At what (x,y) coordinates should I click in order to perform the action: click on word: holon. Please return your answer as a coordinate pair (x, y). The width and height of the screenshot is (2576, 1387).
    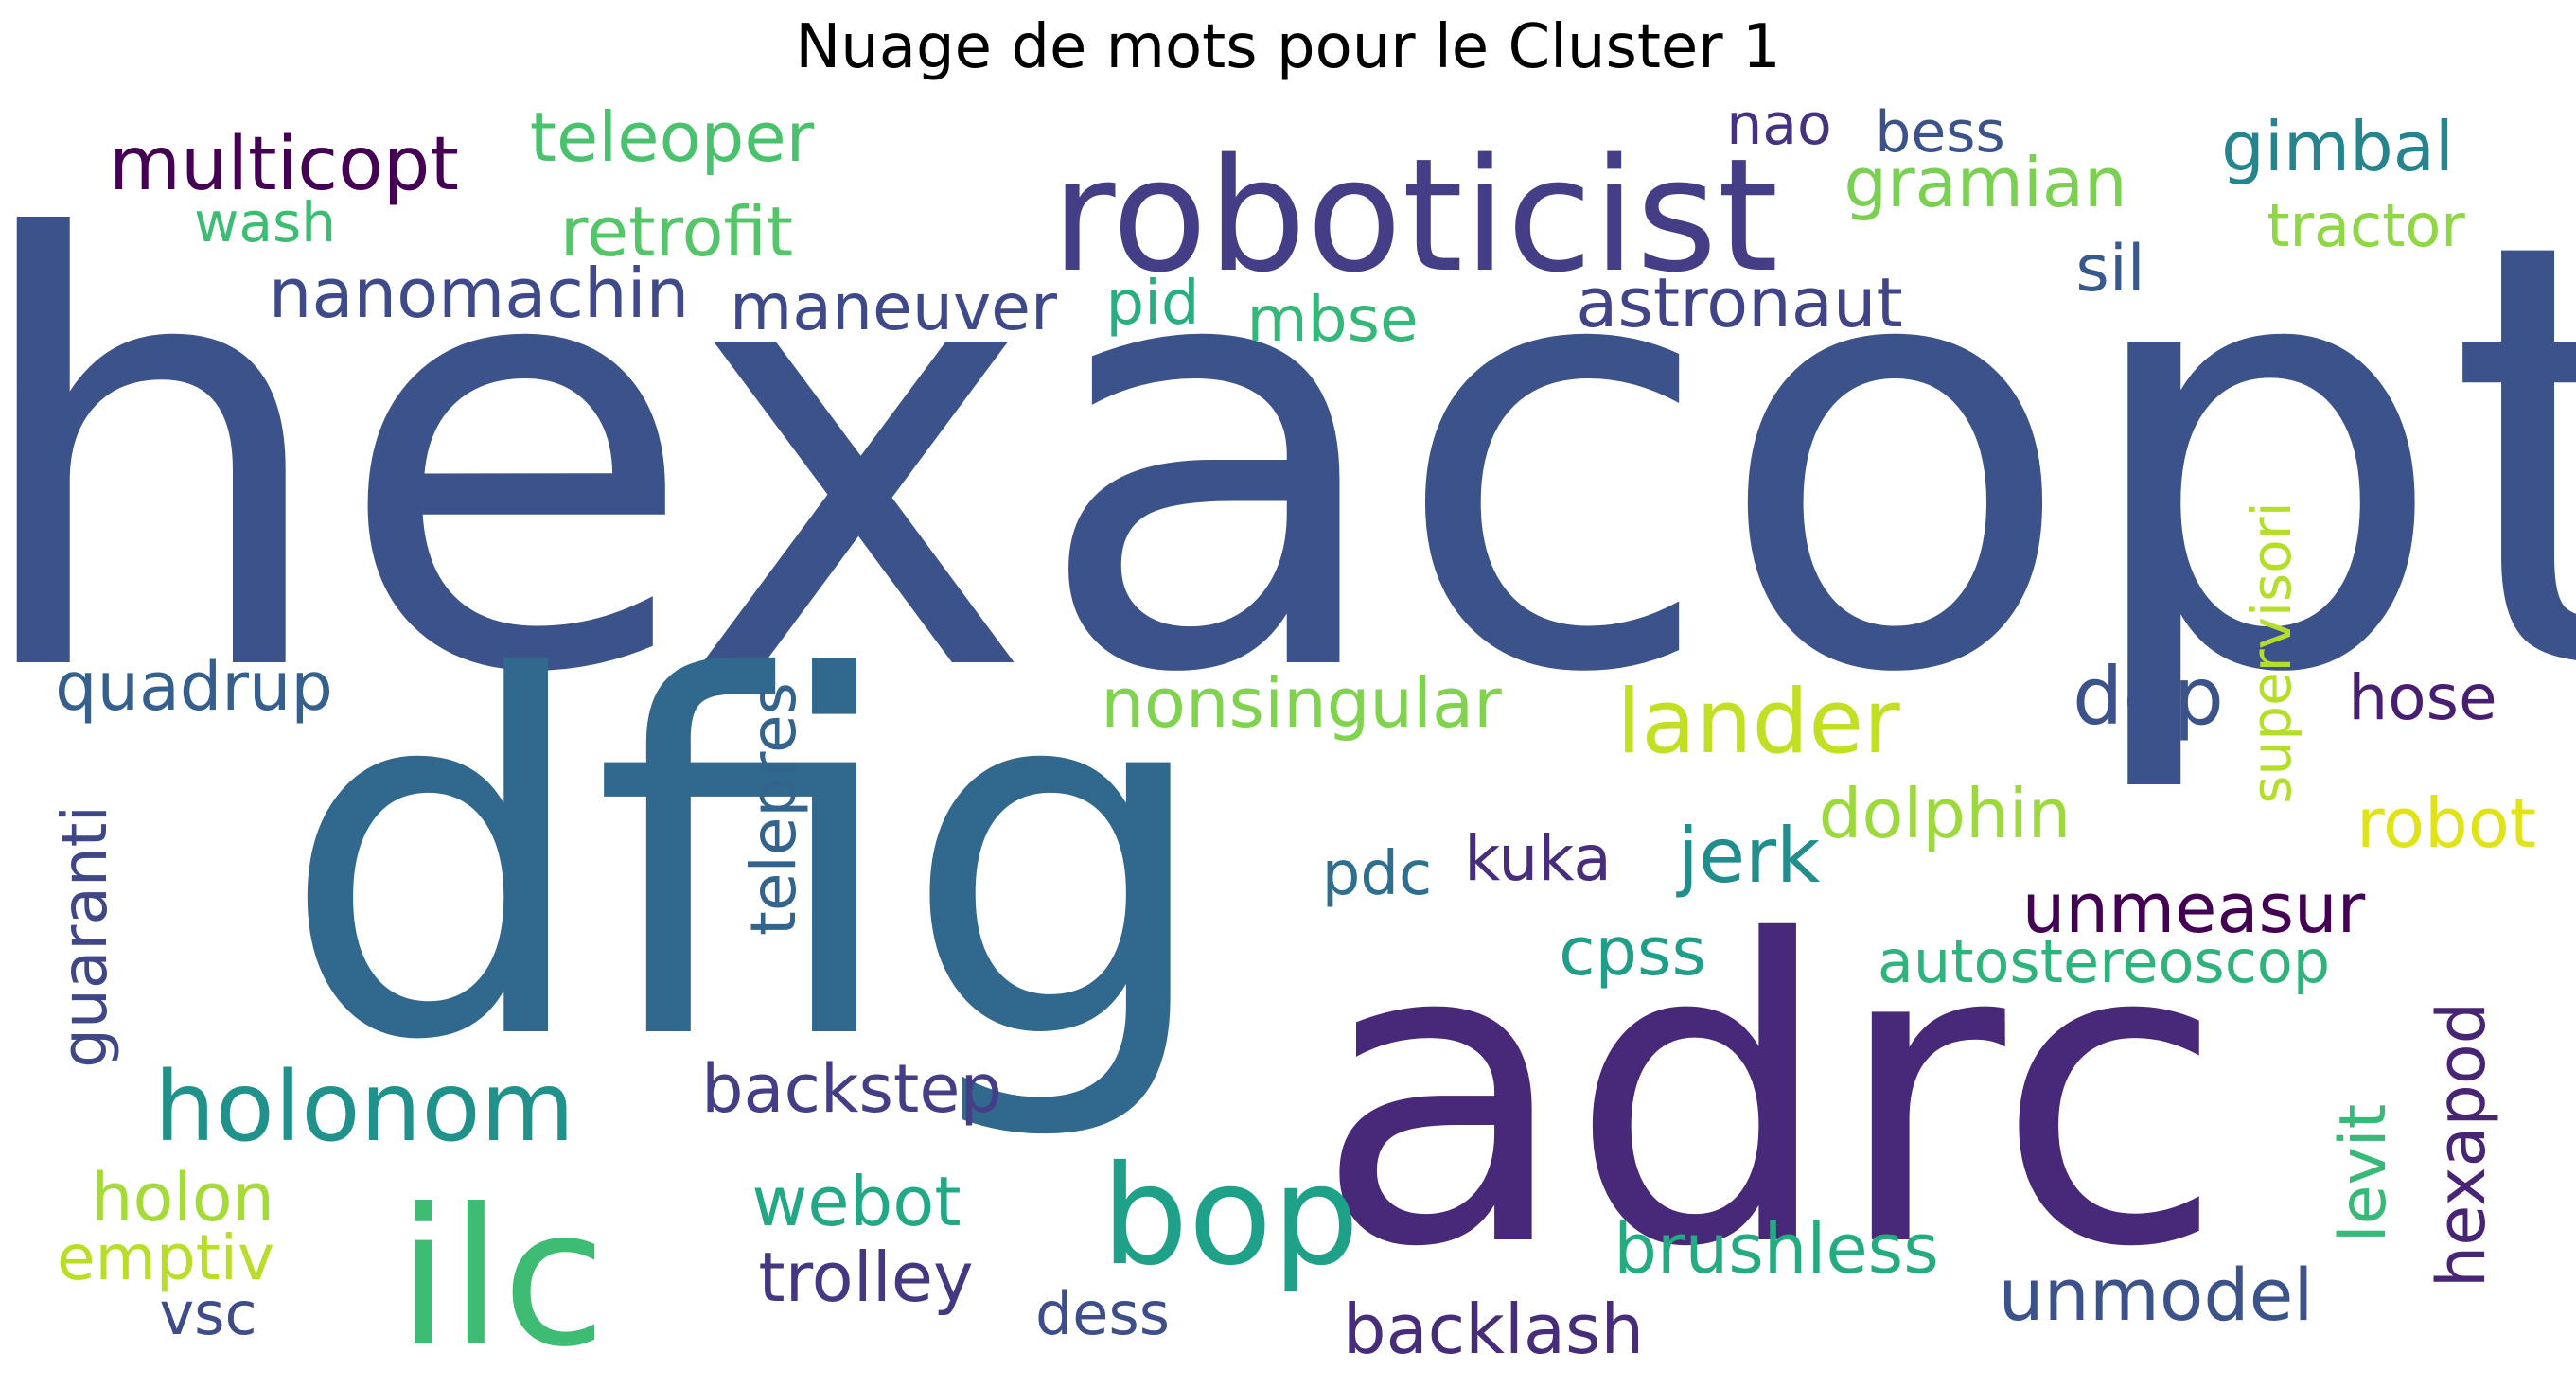
    Looking at the image, I should click on (182, 1198).